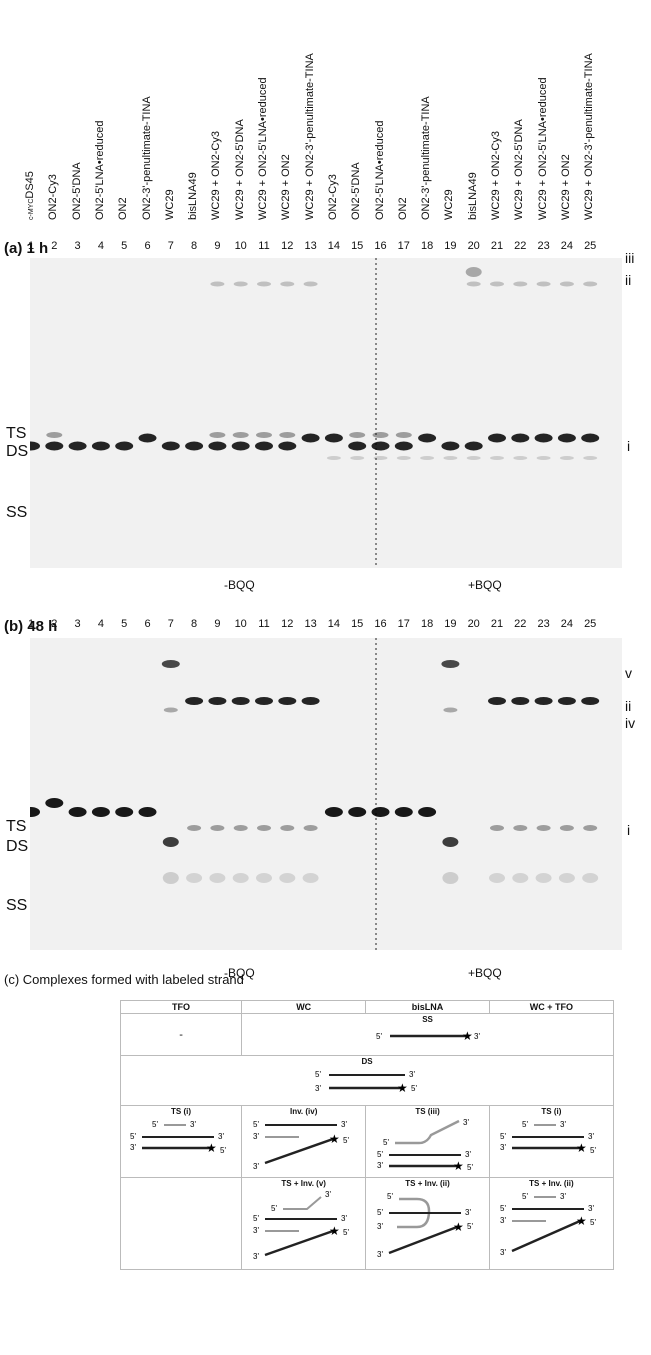  I want to click on cell-ds: DS 5' 3' 3' ★ 5', so click(367, 1080).